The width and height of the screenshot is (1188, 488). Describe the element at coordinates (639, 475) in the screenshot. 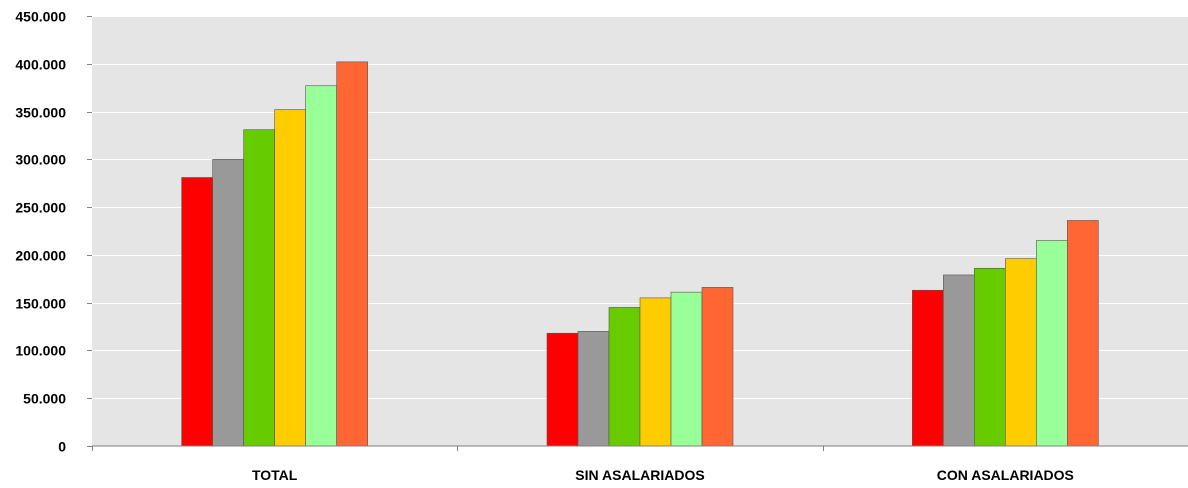

I see `x-category-label: SIN ASALARIADOS` at that location.